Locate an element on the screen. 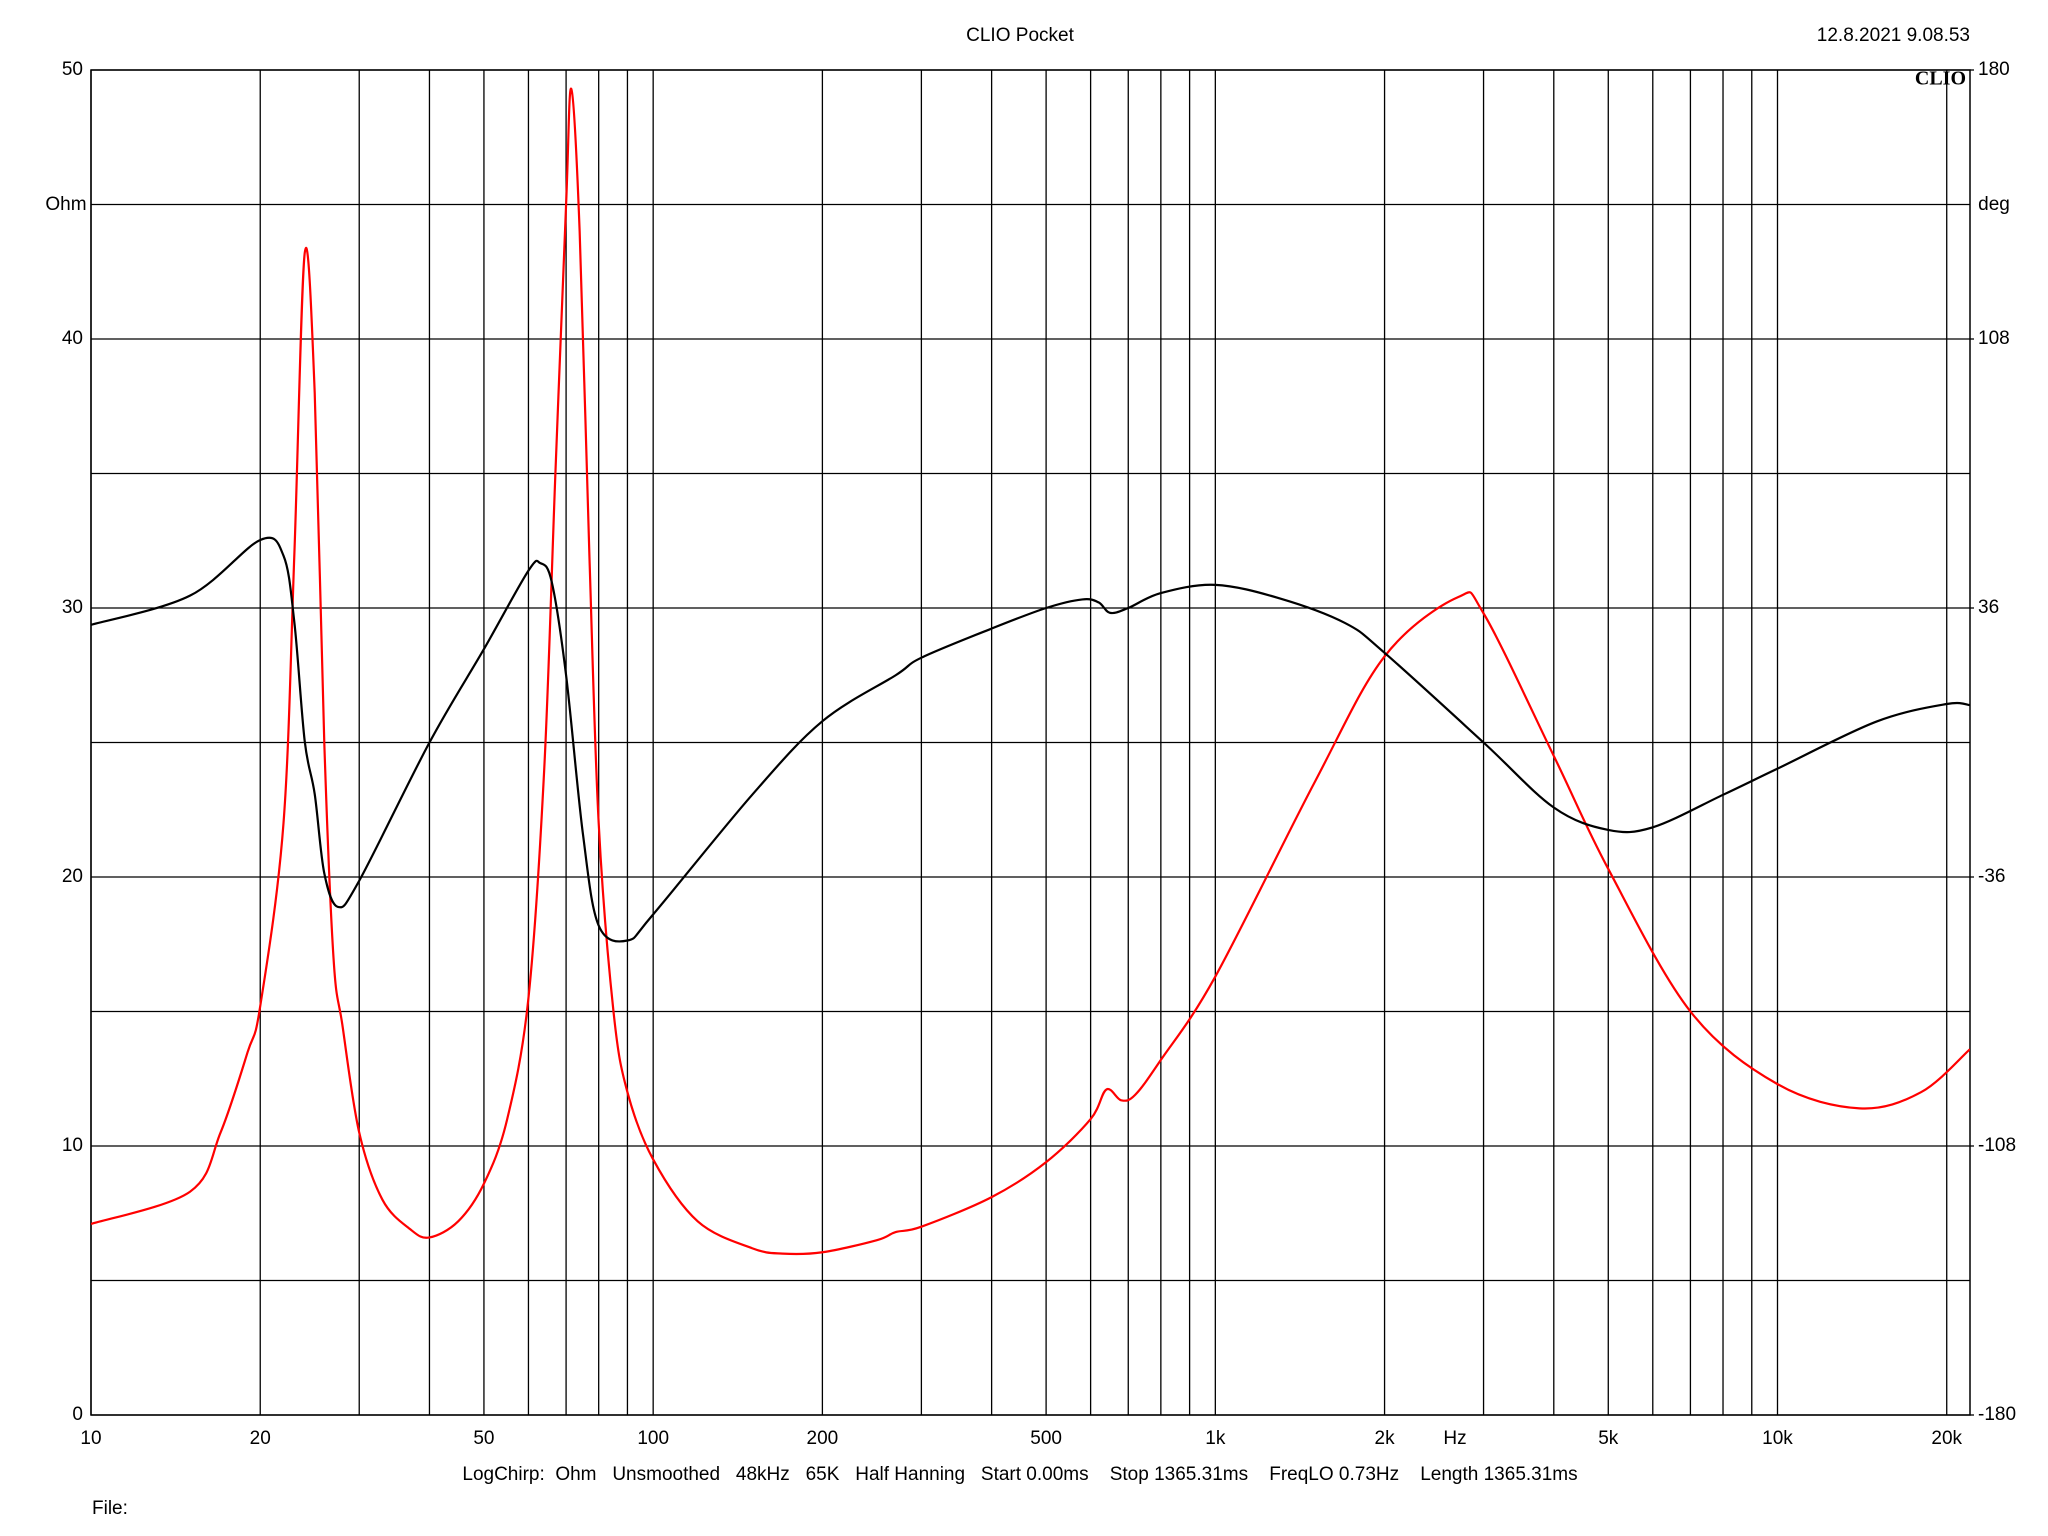  logo: CLIO is located at coordinates (1940, 79).